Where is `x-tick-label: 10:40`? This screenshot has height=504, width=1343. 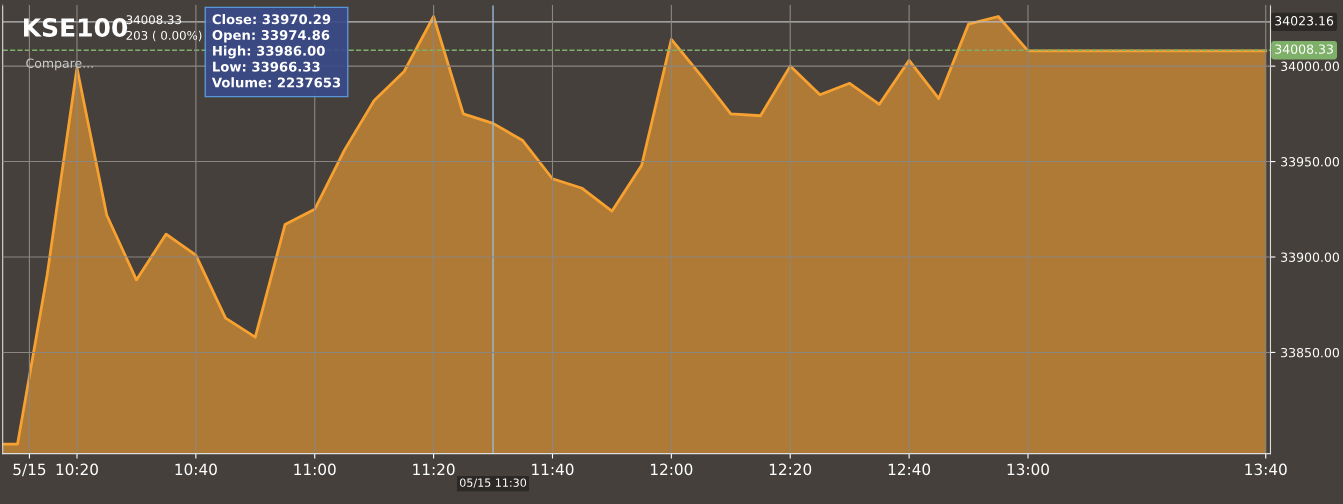 x-tick-label: 10:40 is located at coordinates (196, 469).